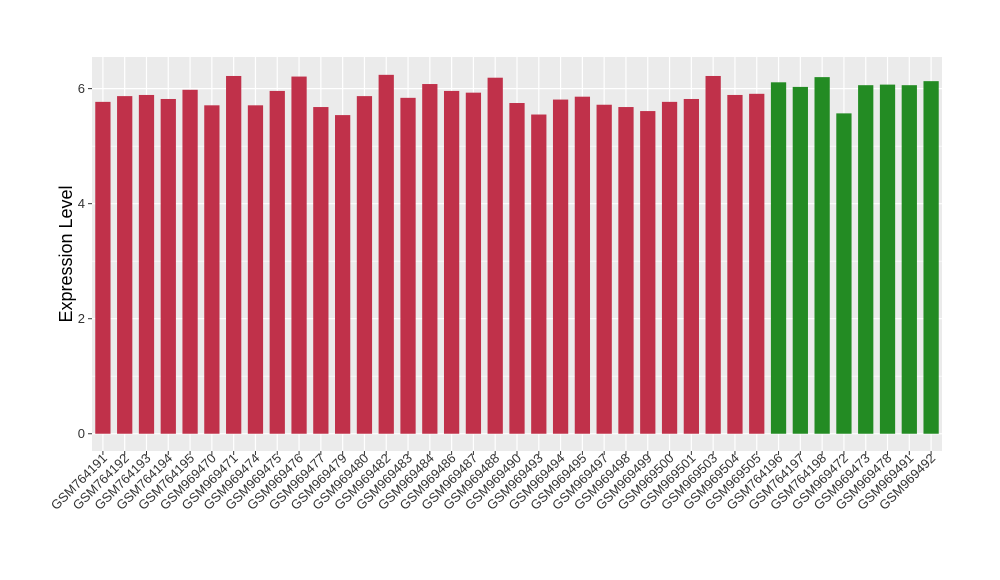 This screenshot has height=580, width=1000. Describe the element at coordinates (168, 266) in the screenshot. I see `bar-GSM764194` at that location.